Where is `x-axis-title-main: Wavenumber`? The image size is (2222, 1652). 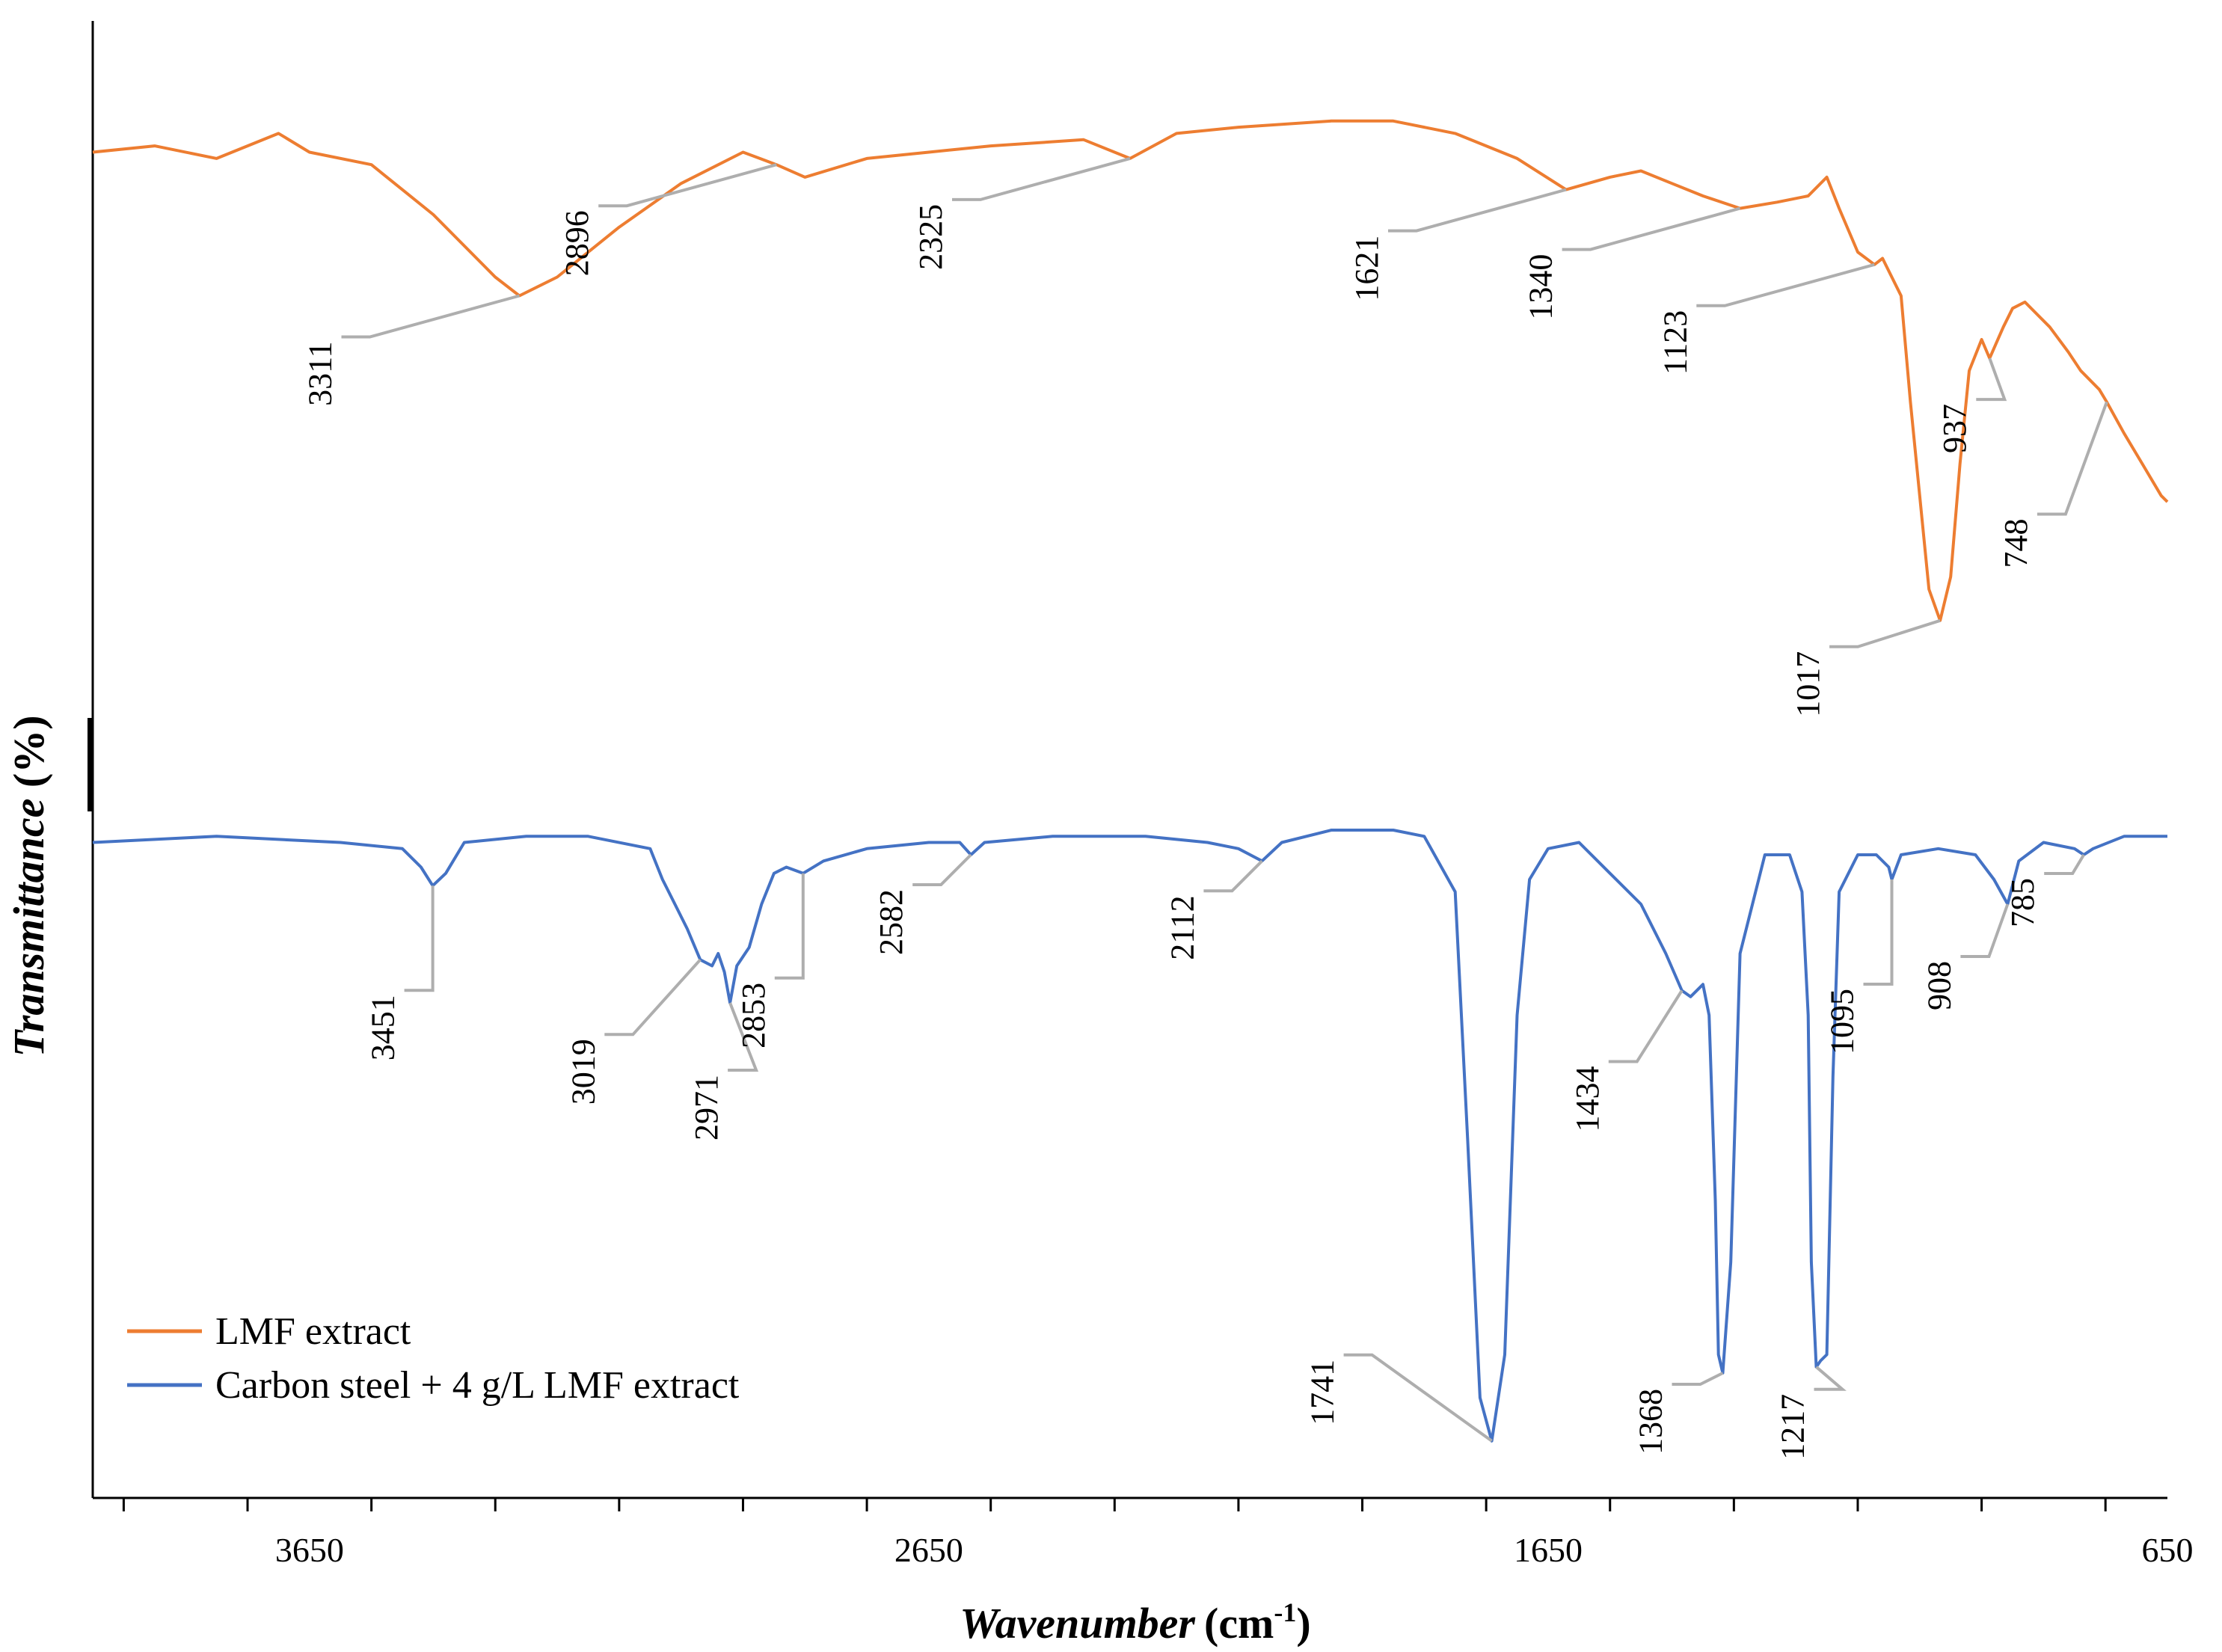 x-axis-title-main: Wavenumber is located at coordinates (1077, 1623).